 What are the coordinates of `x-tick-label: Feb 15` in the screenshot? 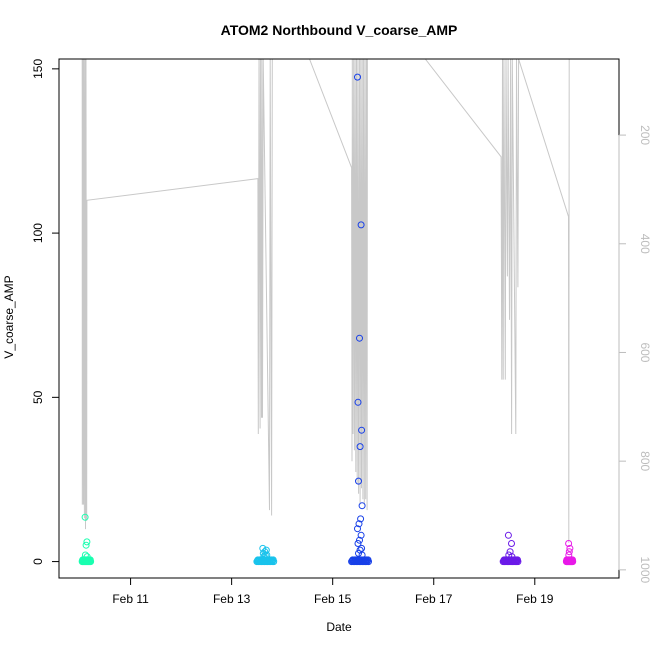 It's located at (333, 599).